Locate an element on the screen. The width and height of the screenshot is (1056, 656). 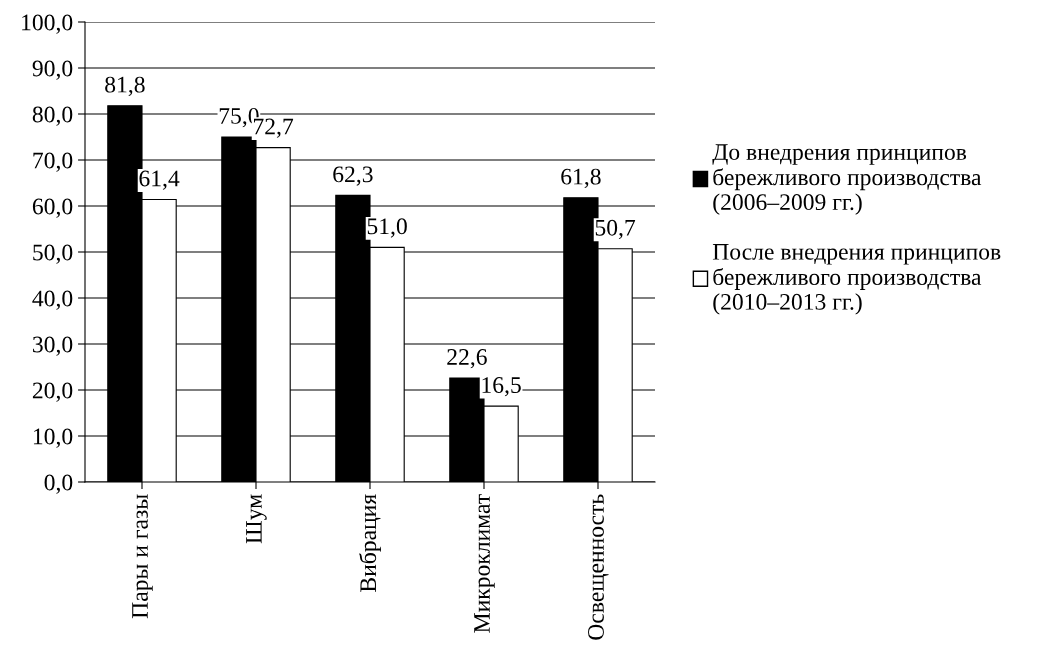
y-tick-label: 0,0 is located at coordinates (58, 484).